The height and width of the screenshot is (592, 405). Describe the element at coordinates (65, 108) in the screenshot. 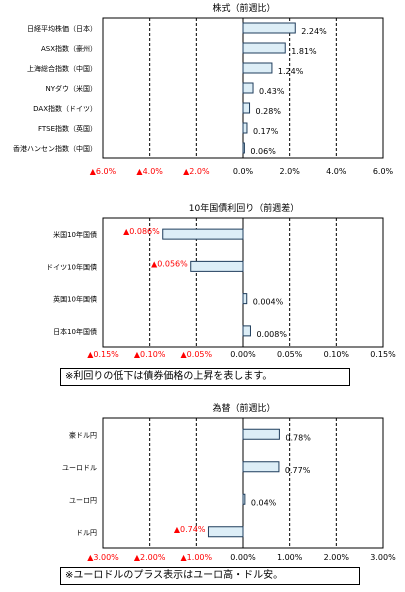

I see `category-label: DAX指数（ドイツ）` at that location.